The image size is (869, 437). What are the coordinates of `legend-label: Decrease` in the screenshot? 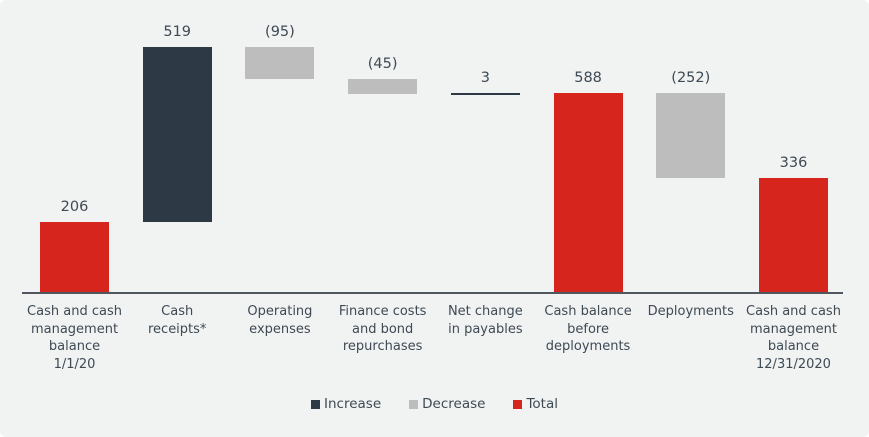 It's located at (454, 404).